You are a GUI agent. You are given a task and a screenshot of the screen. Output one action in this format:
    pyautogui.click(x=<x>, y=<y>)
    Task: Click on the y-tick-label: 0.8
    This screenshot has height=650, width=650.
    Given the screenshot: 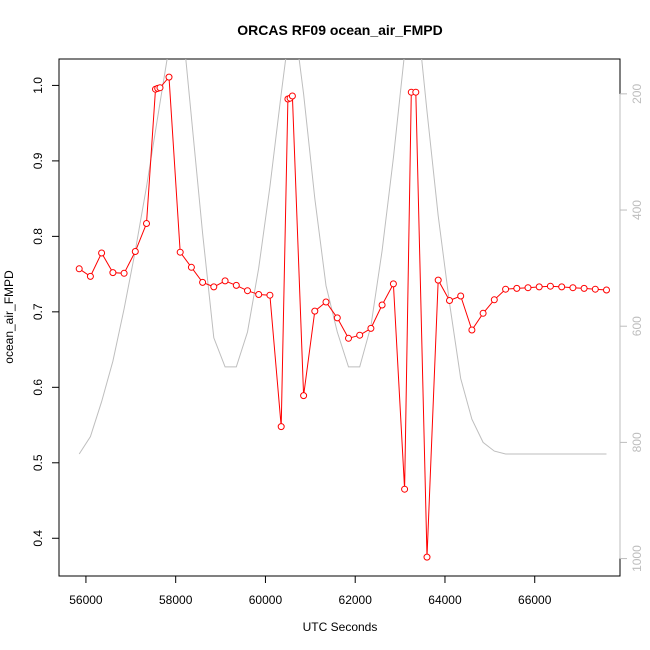 What is the action you would take?
    pyautogui.click(x=38, y=236)
    